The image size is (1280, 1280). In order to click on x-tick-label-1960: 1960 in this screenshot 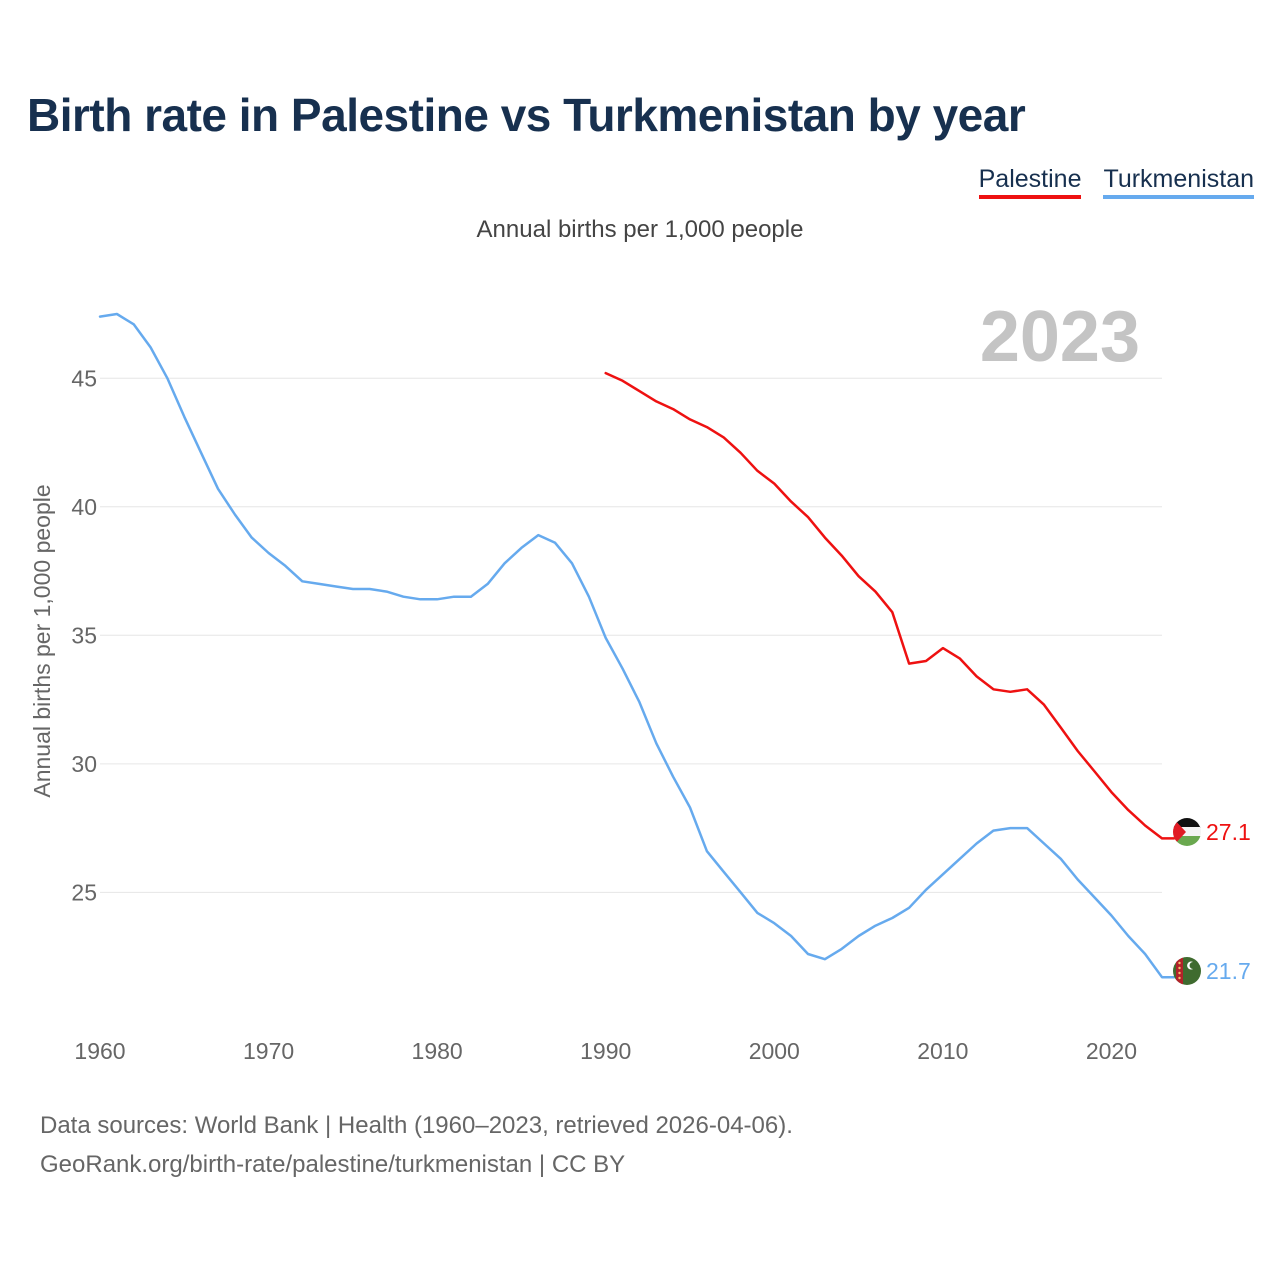, I will do `click(99, 1051)`.